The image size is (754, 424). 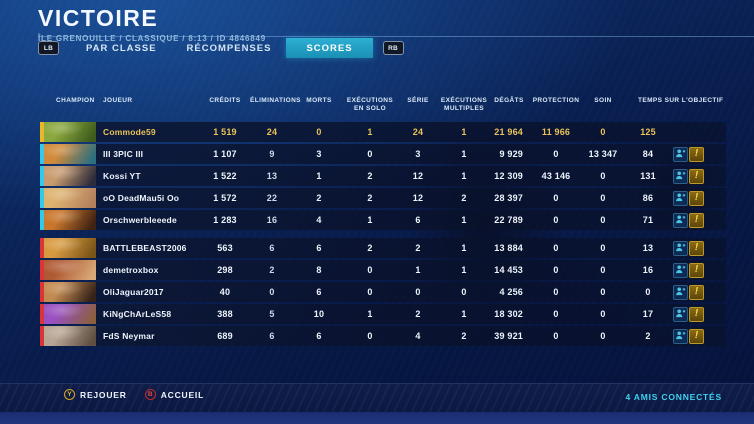 I want to click on row-actions: !, so click(x=699, y=292).